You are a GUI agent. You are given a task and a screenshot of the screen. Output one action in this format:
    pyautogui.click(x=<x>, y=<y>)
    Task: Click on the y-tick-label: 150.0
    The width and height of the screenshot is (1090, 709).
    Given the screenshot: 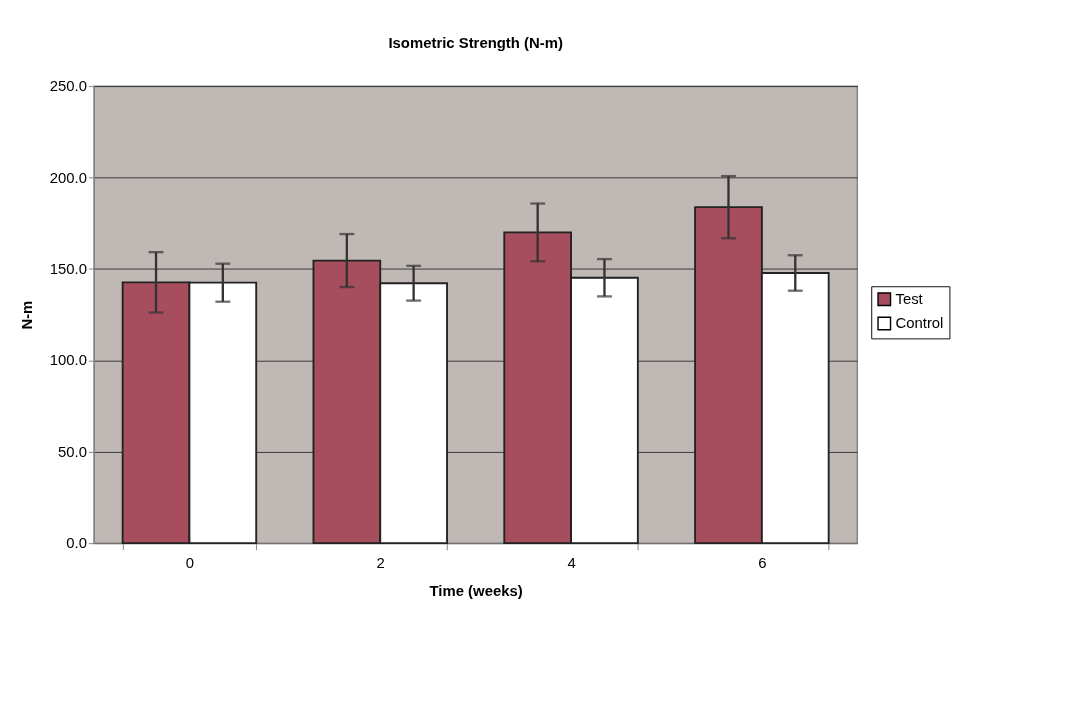 What is the action you would take?
    pyautogui.click(x=68, y=269)
    